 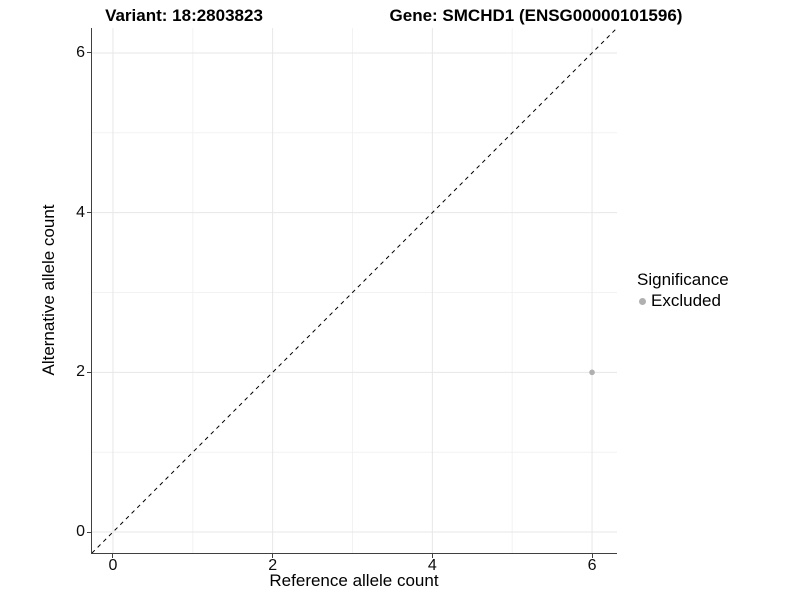 What do you see at coordinates (80, 532) in the screenshot?
I see `y-axis-tick-label: 0` at bounding box center [80, 532].